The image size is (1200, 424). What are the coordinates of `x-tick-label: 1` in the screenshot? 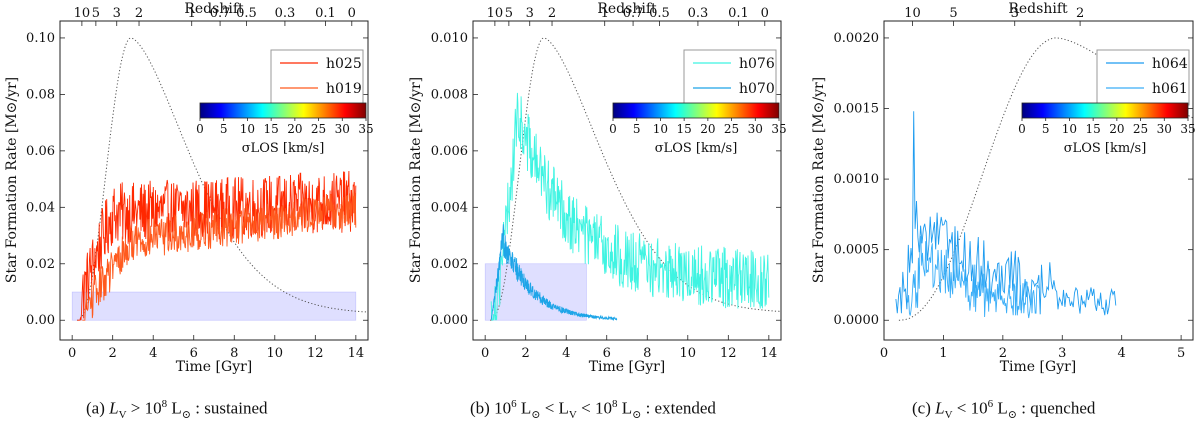 It's located at (943, 353).